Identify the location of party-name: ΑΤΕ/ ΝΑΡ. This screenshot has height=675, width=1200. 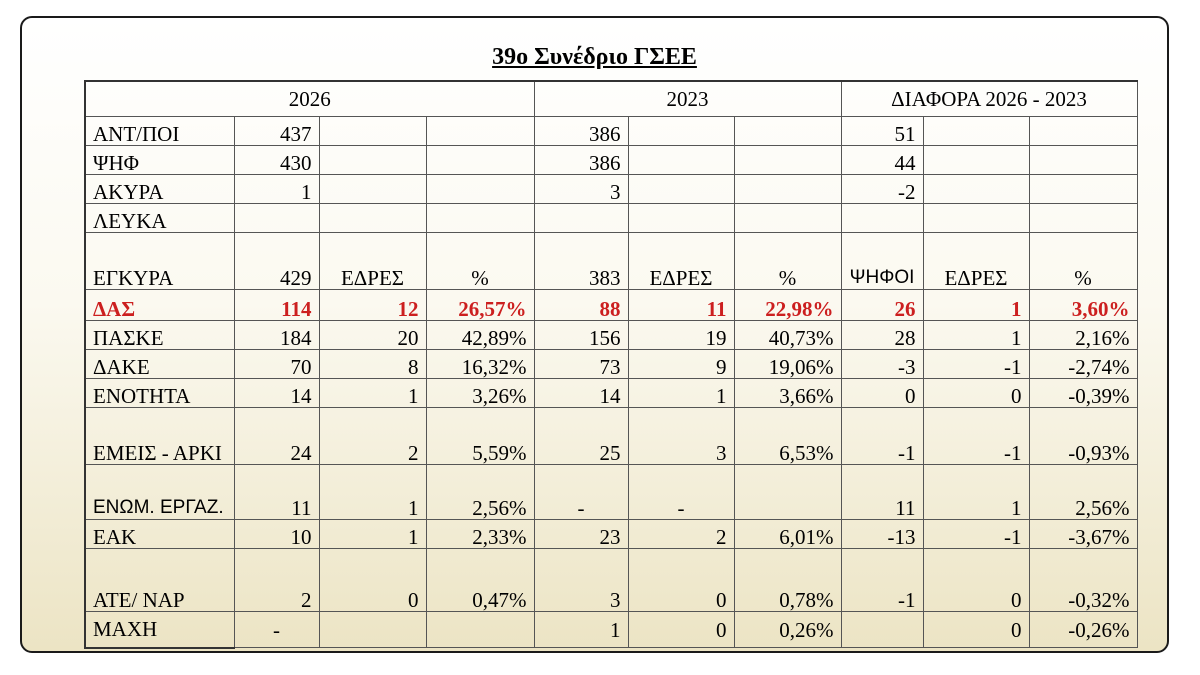
(159, 580).